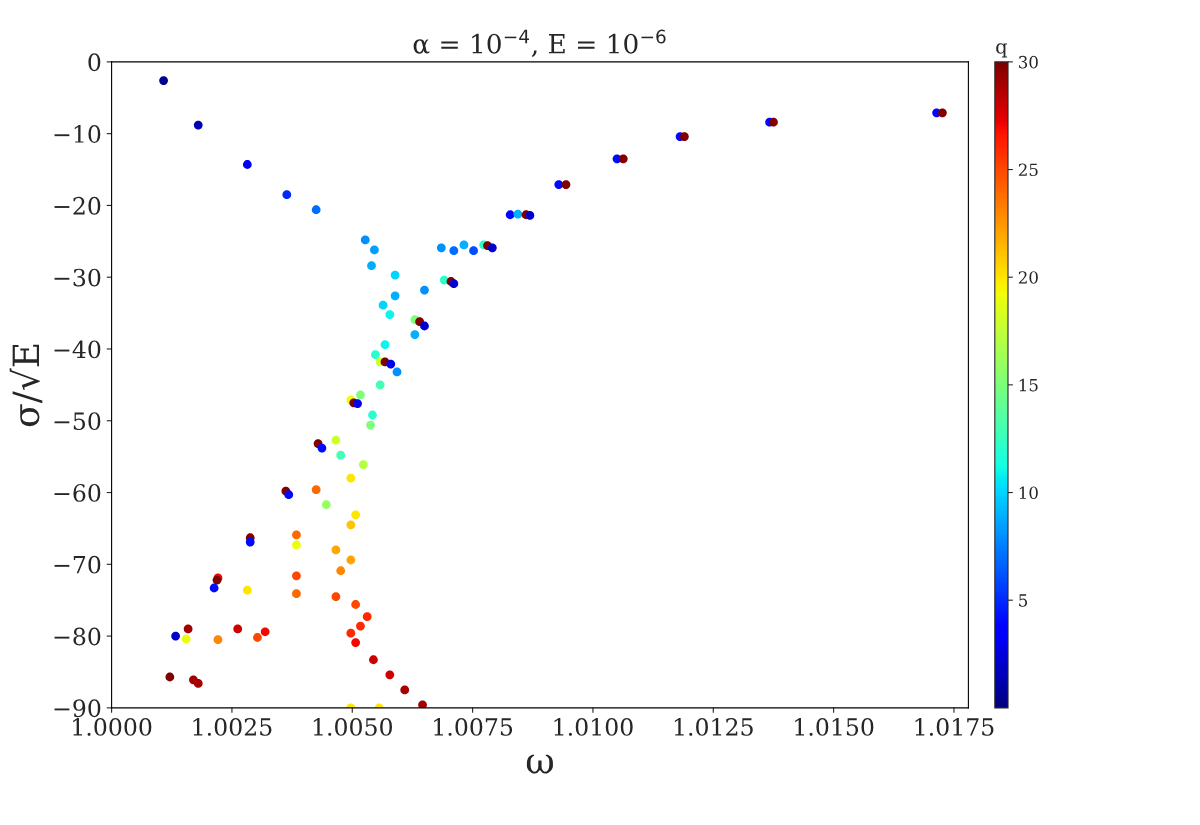  What do you see at coordinates (713, 726) in the screenshot?
I see `x-tick-label: 1.0125` at bounding box center [713, 726].